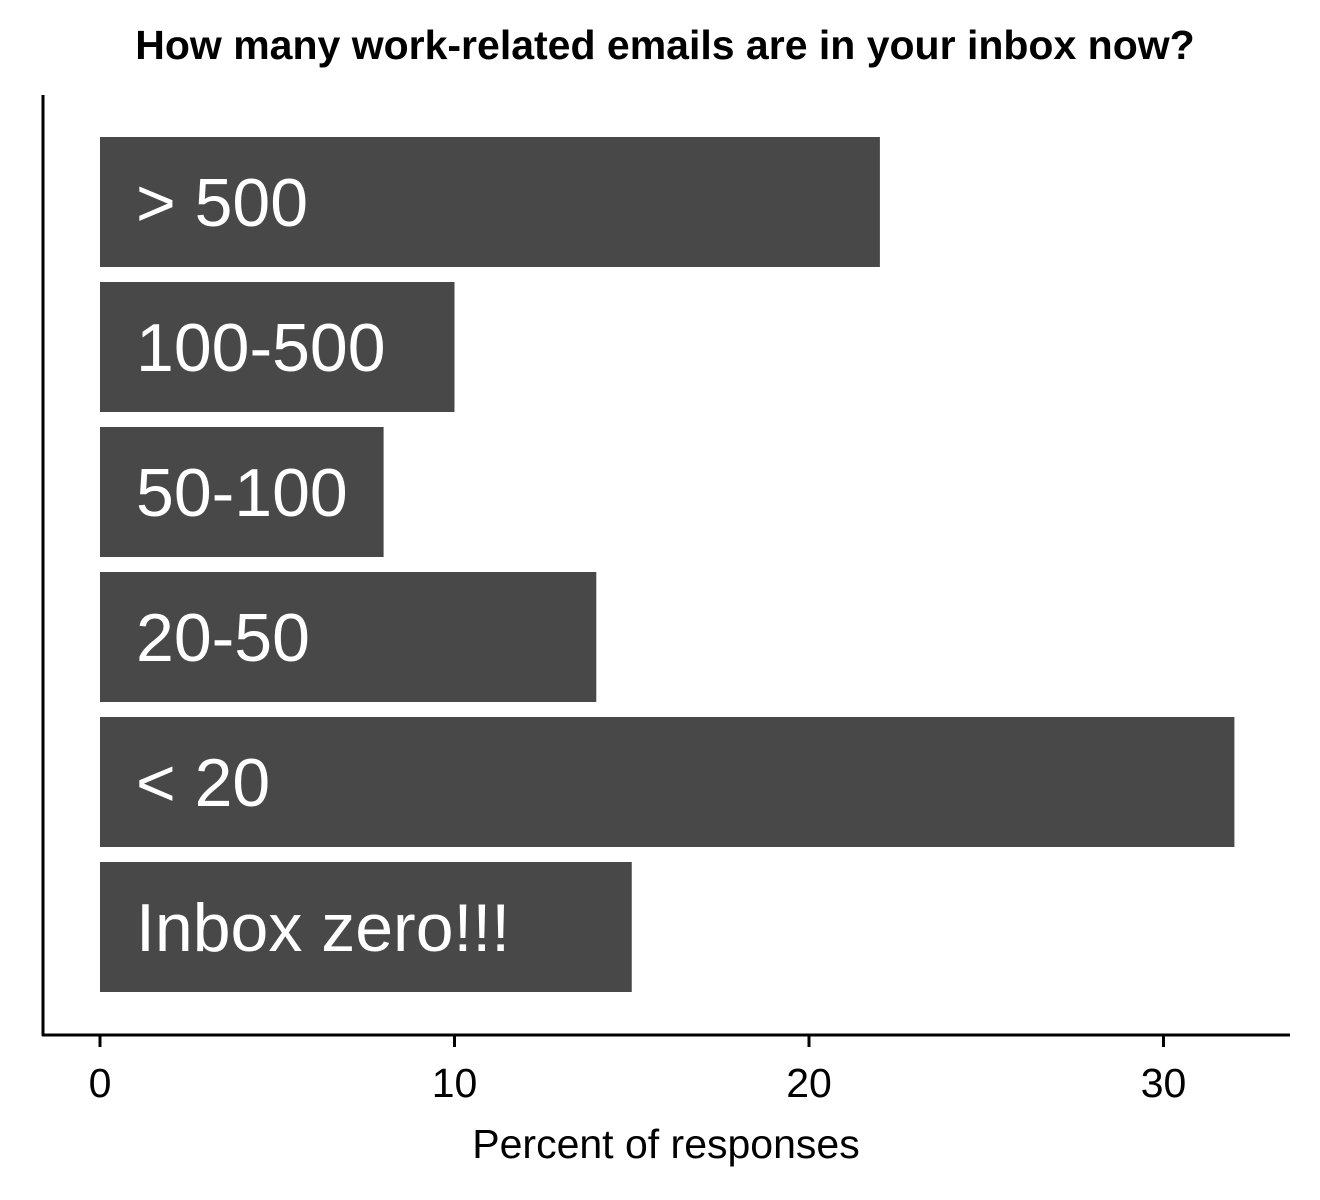 This screenshot has height=1200, width=1320. Describe the element at coordinates (809, 1083) in the screenshot. I see `x-tick-label-2: 20` at that location.